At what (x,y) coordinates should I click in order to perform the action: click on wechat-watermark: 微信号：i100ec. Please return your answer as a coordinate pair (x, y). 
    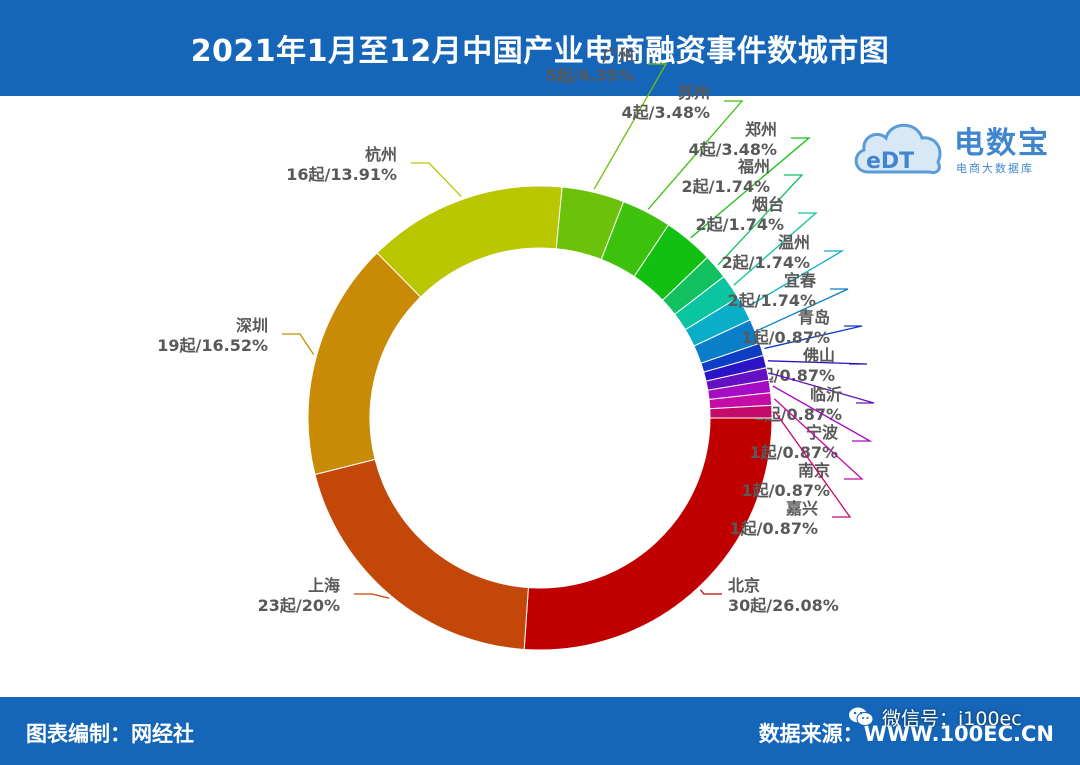
    Looking at the image, I should click on (935, 717).